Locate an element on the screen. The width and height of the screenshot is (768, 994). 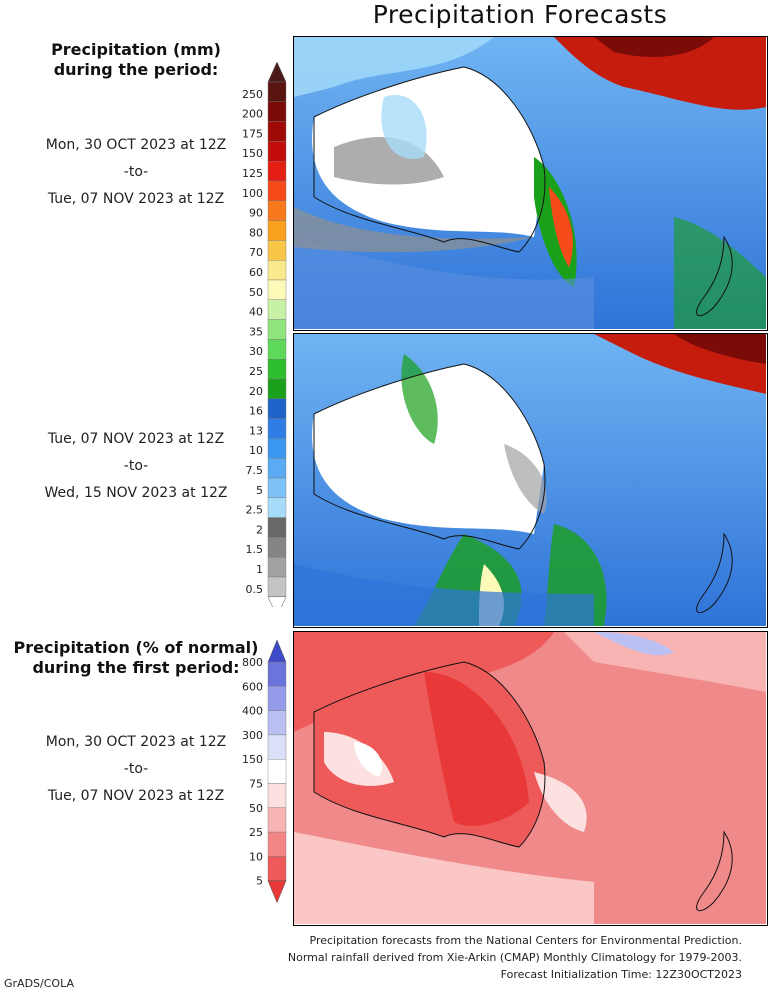
precip-colorbar-tick-label: 40 is located at coordinates (256, 312).